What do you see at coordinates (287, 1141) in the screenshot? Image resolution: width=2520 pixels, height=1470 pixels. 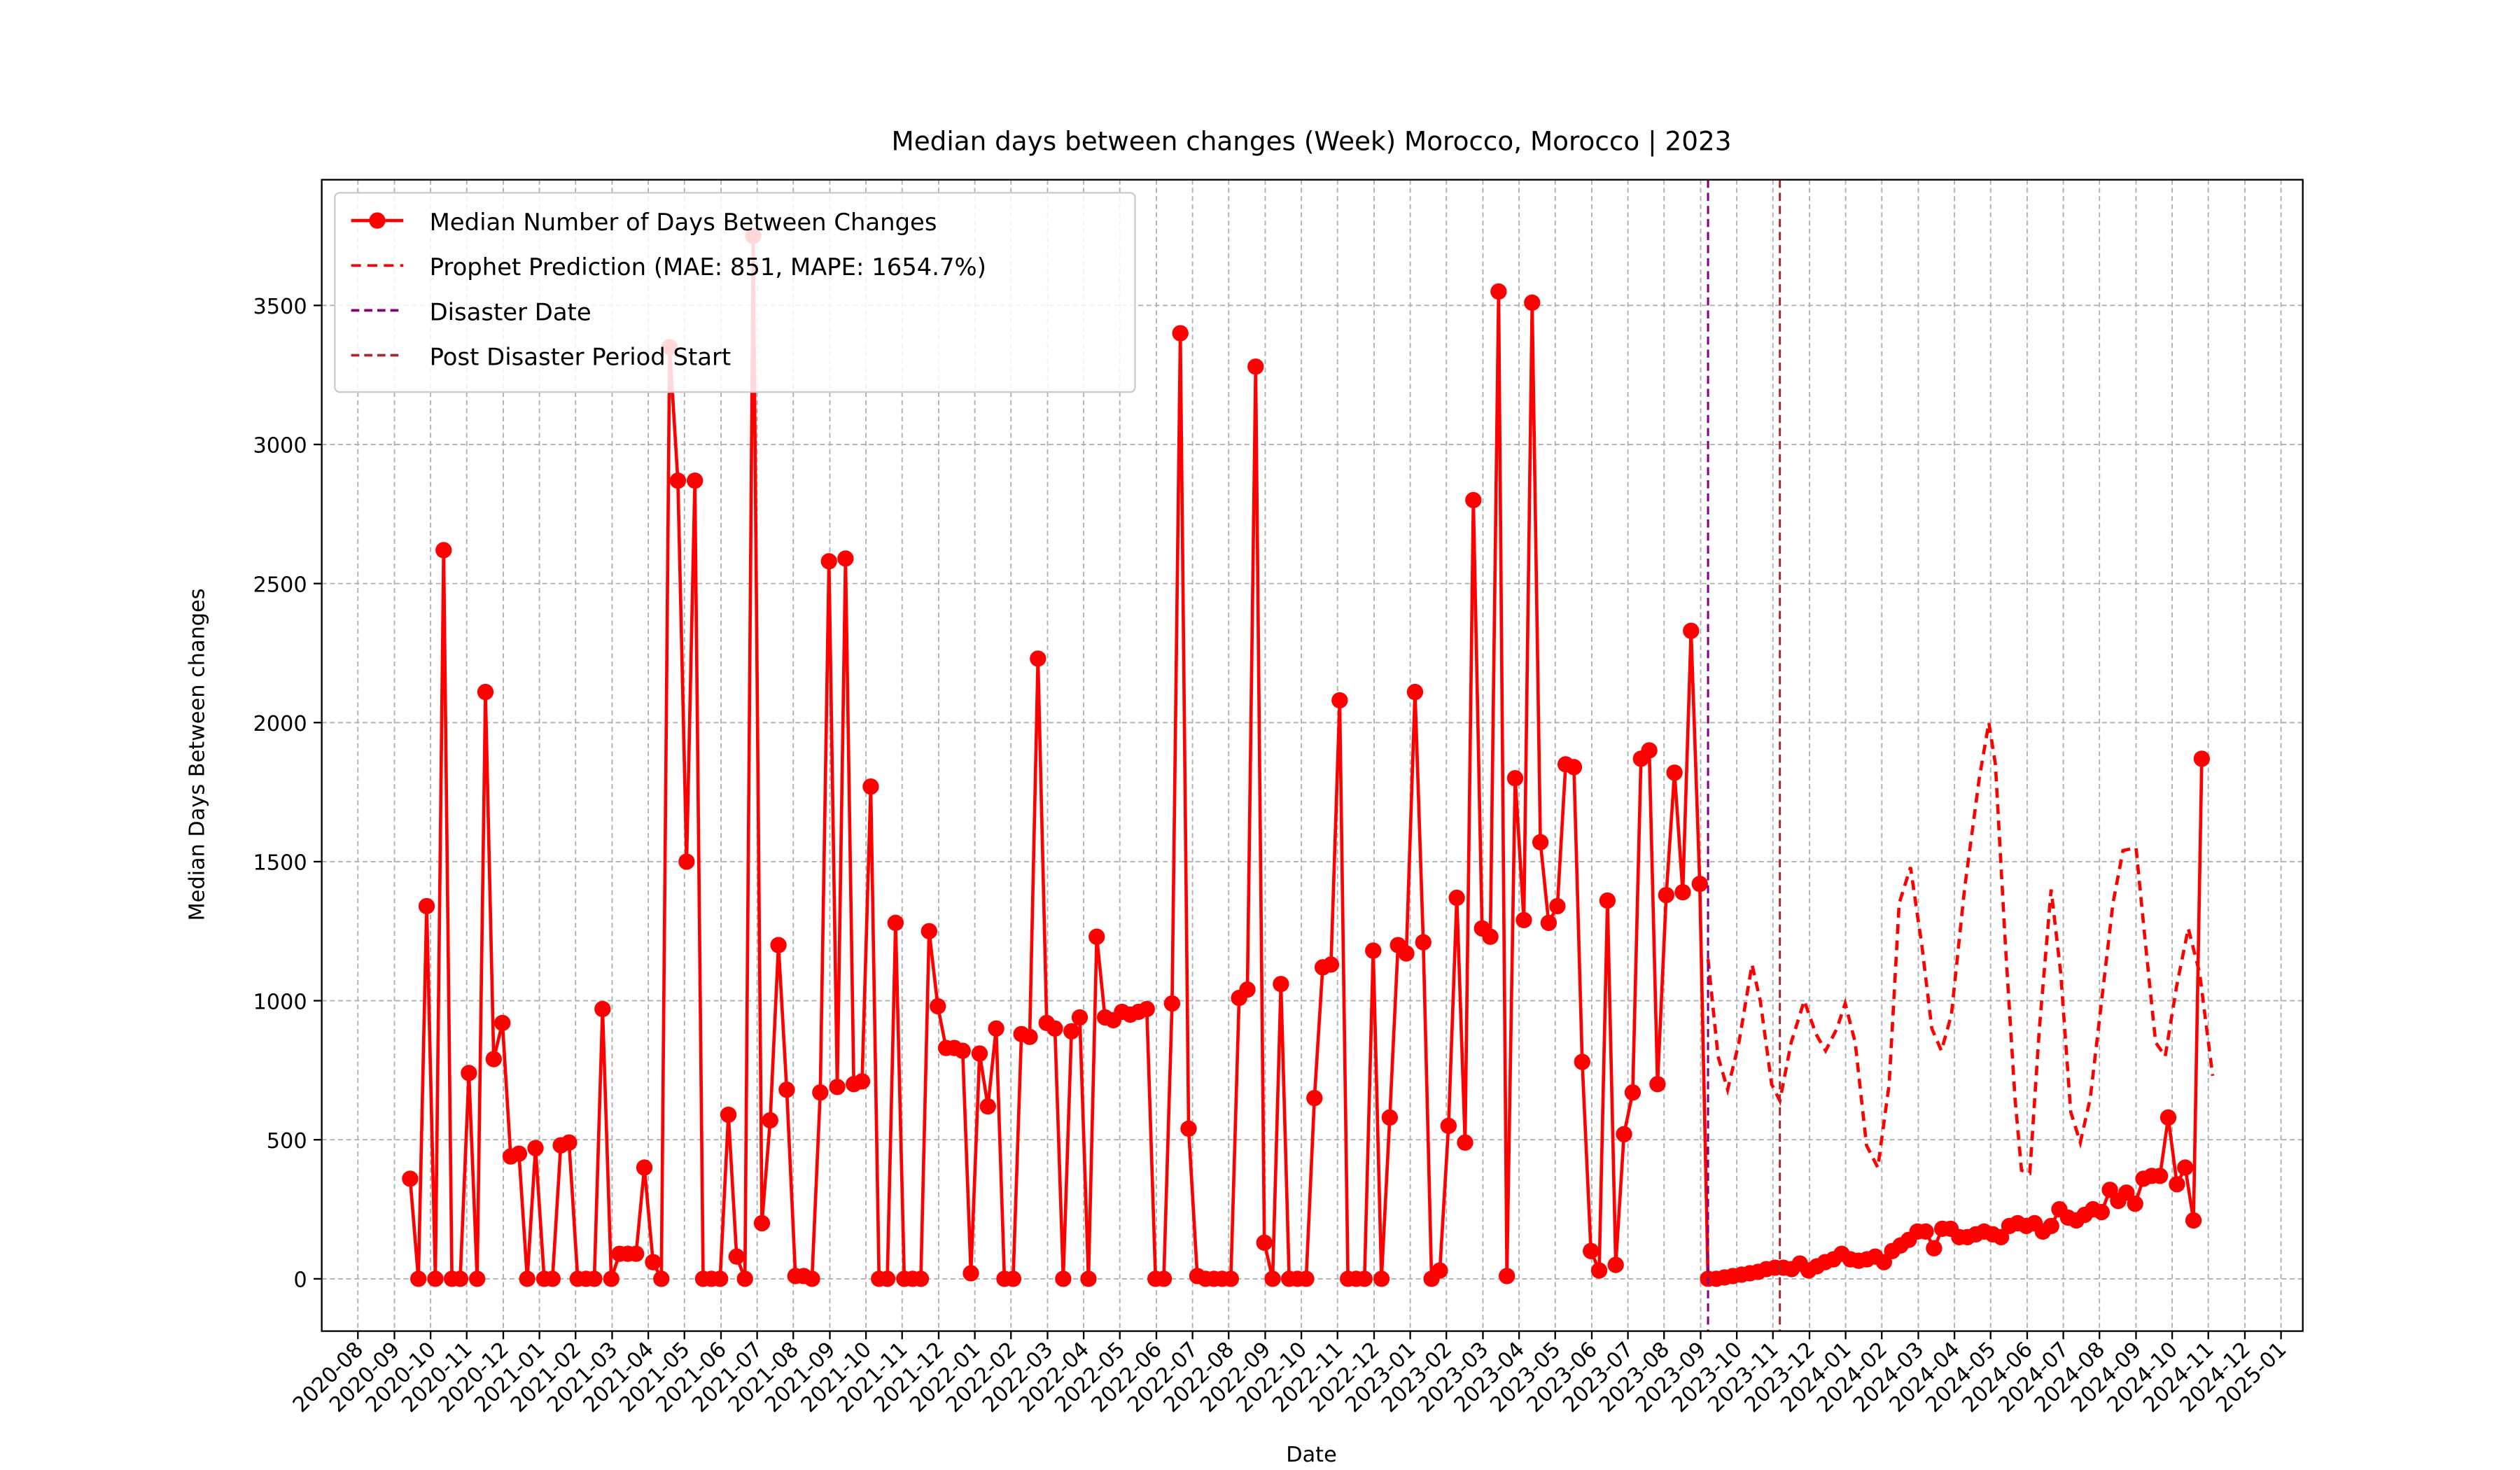 I see `y-tick-label: 500` at bounding box center [287, 1141].